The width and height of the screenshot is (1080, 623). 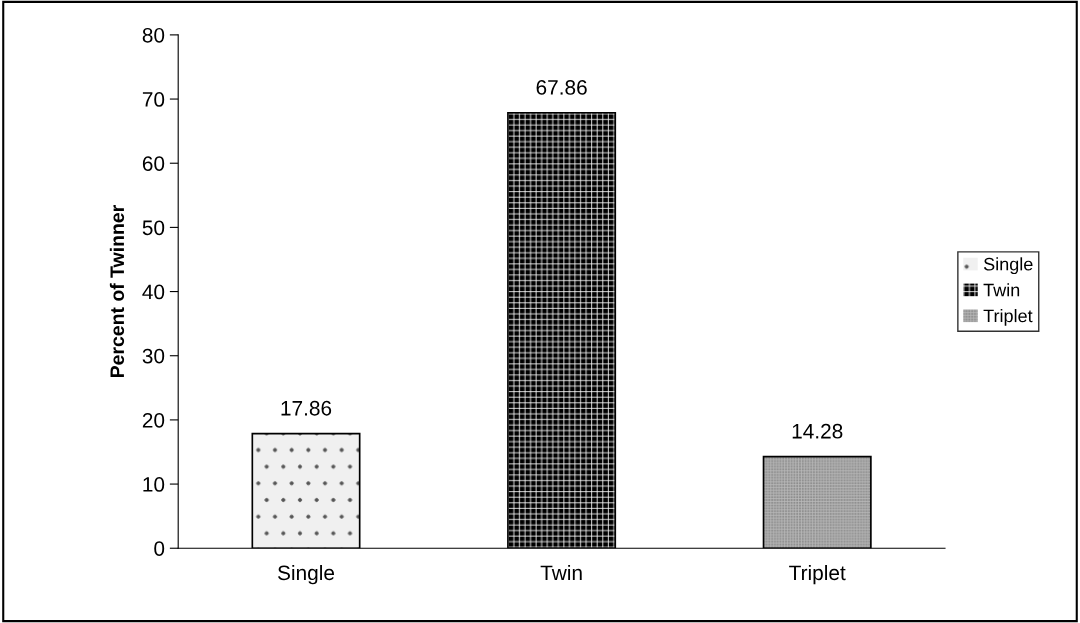 I want to click on y-tick-label: 10, so click(x=154, y=484).